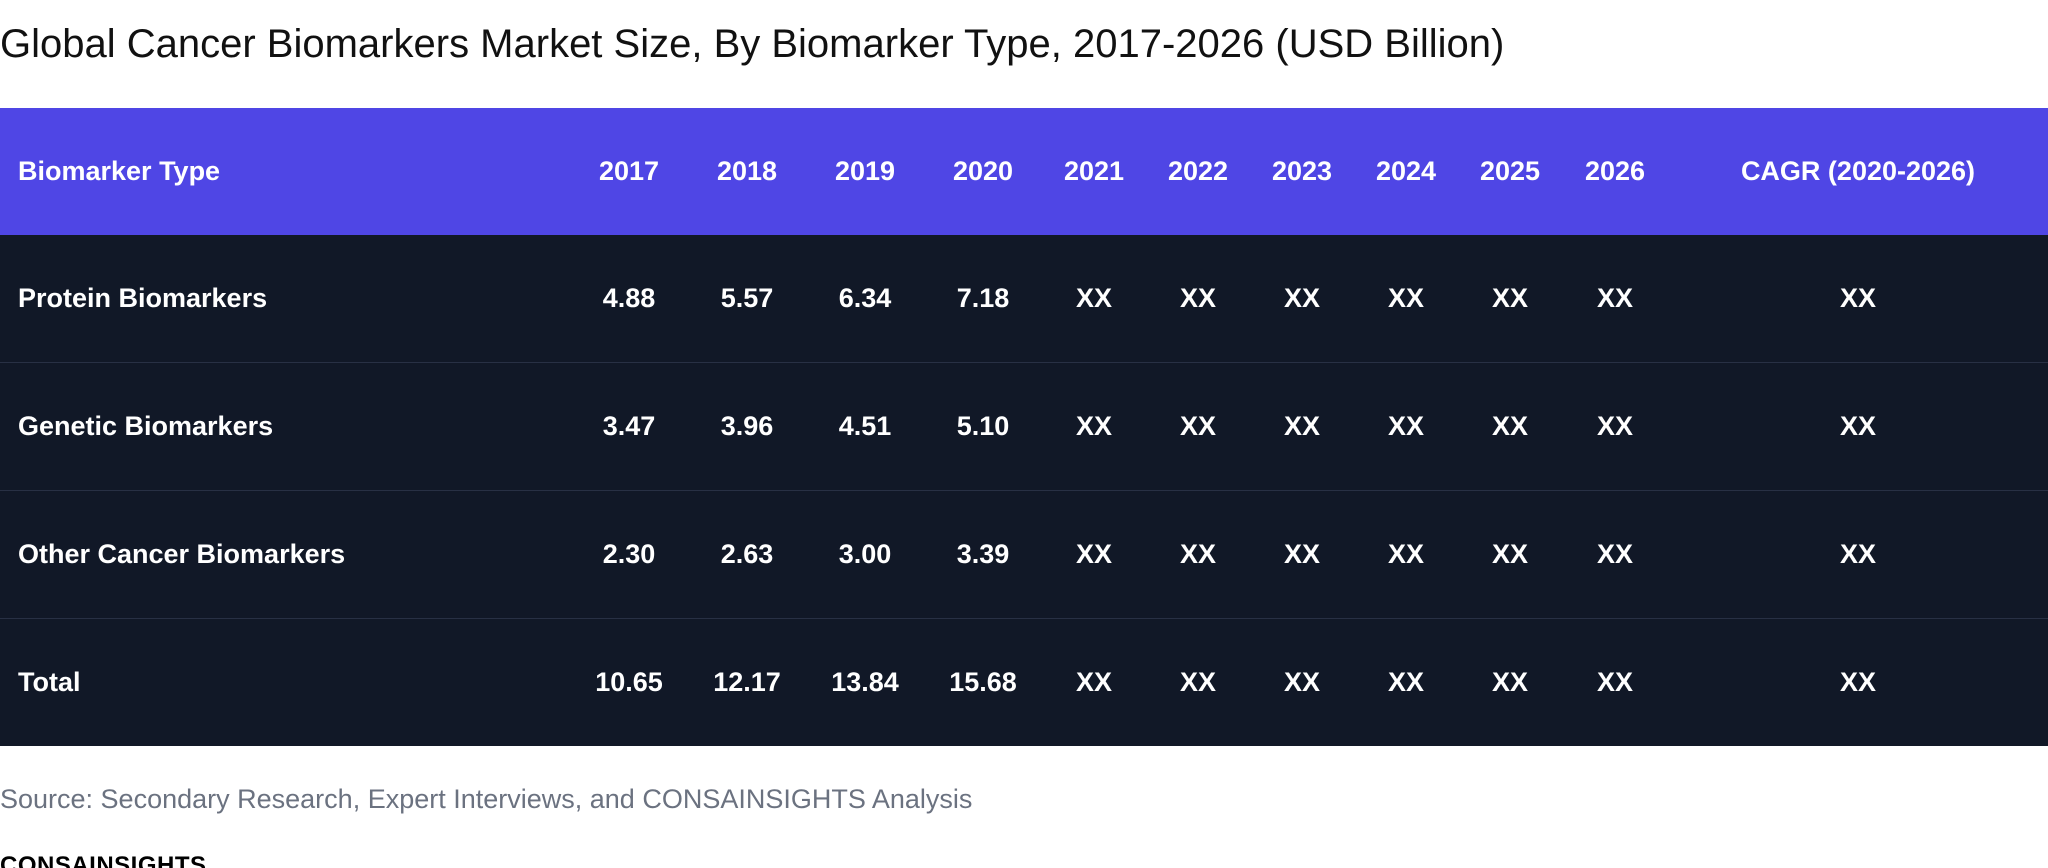  Describe the element at coordinates (1406, 171) in the screenshot. I see `column-header: 2024` at that location.